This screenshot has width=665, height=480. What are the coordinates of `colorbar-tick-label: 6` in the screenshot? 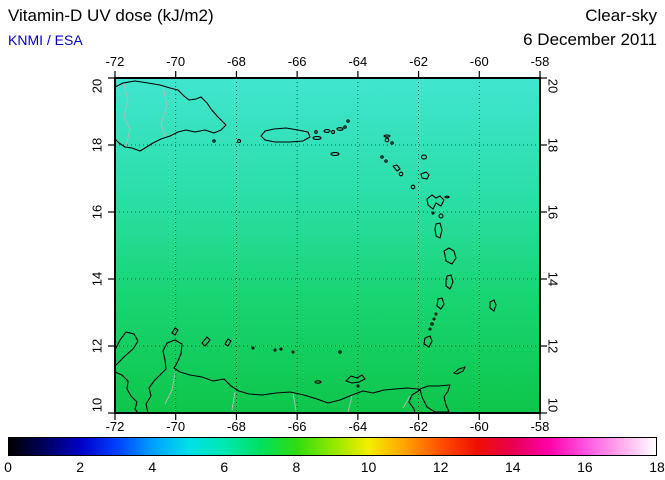 It's located at (224, 467).